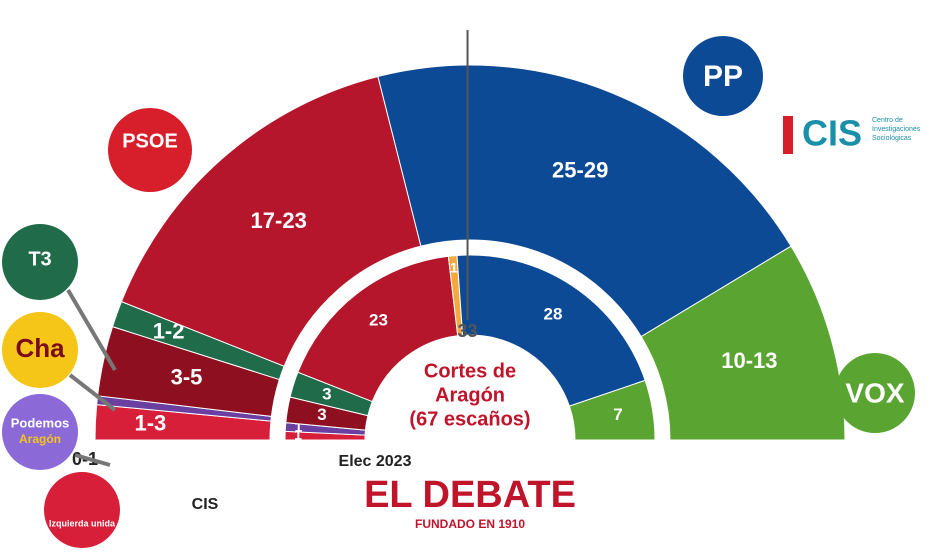 The height and width of the screenshot is (560, 940). What do you see at coordinates (82, 510) in the screenshot?
I see `iu-logo` at bounding box center [82, 510].